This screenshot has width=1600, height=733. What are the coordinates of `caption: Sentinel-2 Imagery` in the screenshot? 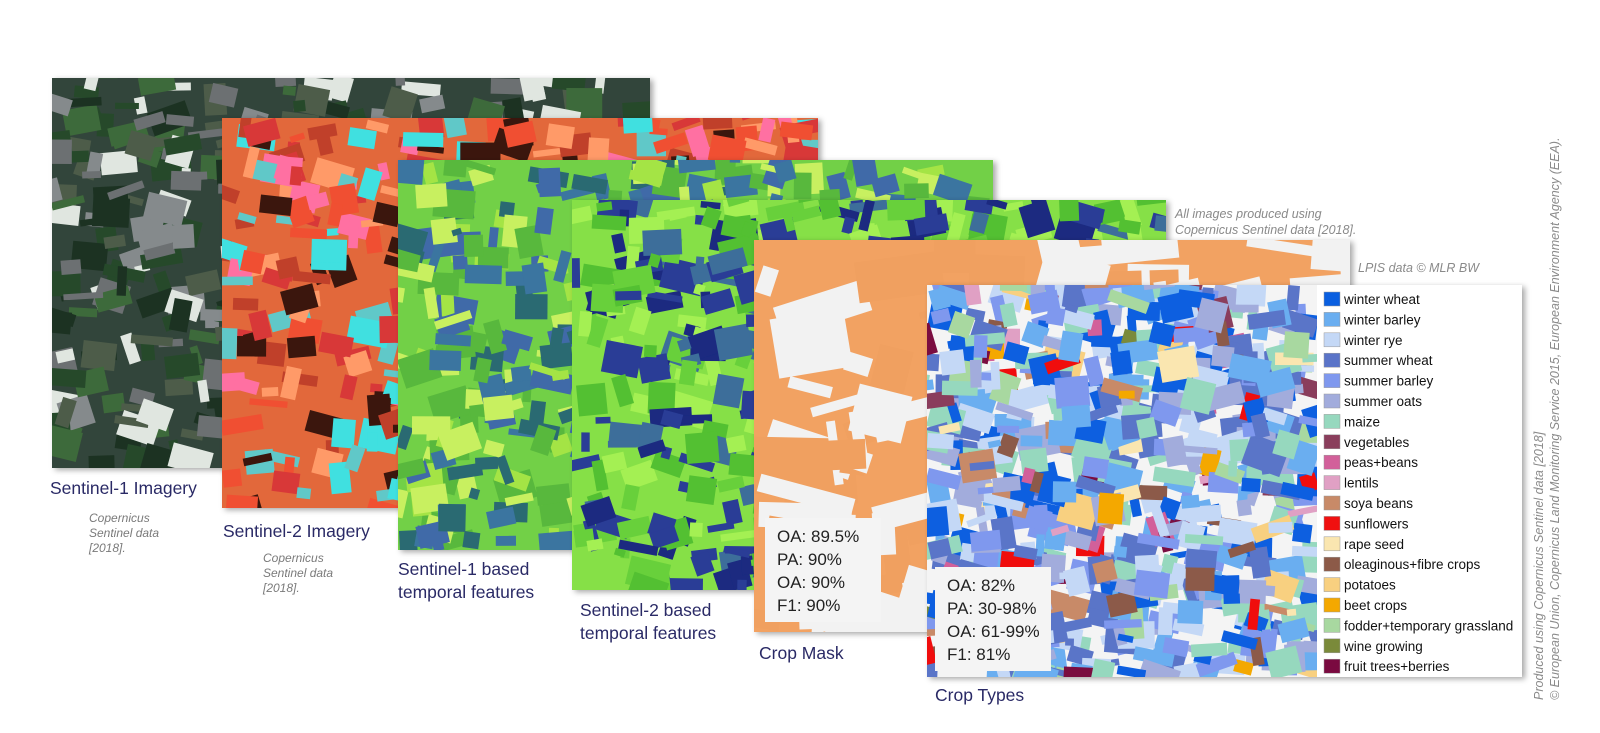 It's located at (296, 531).